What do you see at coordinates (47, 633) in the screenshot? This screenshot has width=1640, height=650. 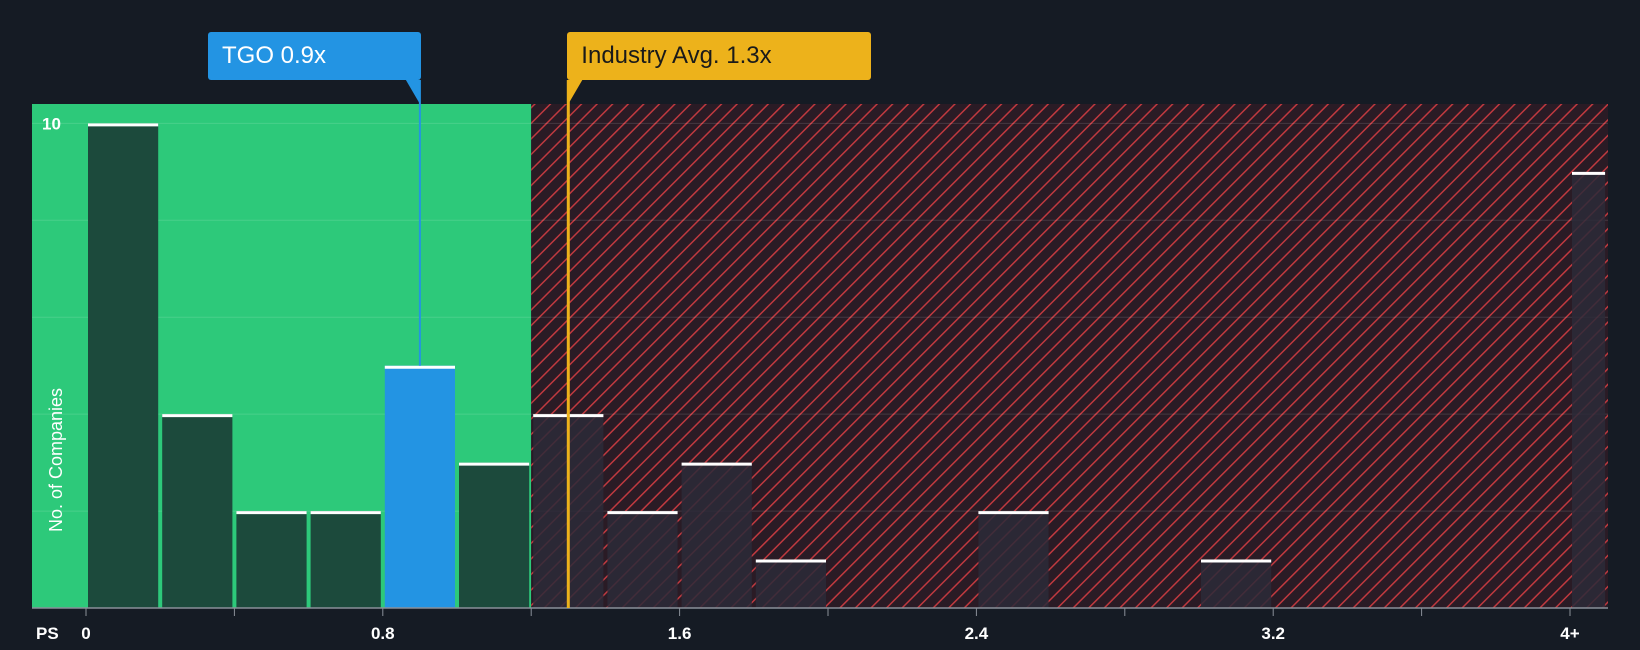 I see `x-axis-title: PS` at bounding box center [47, 633].